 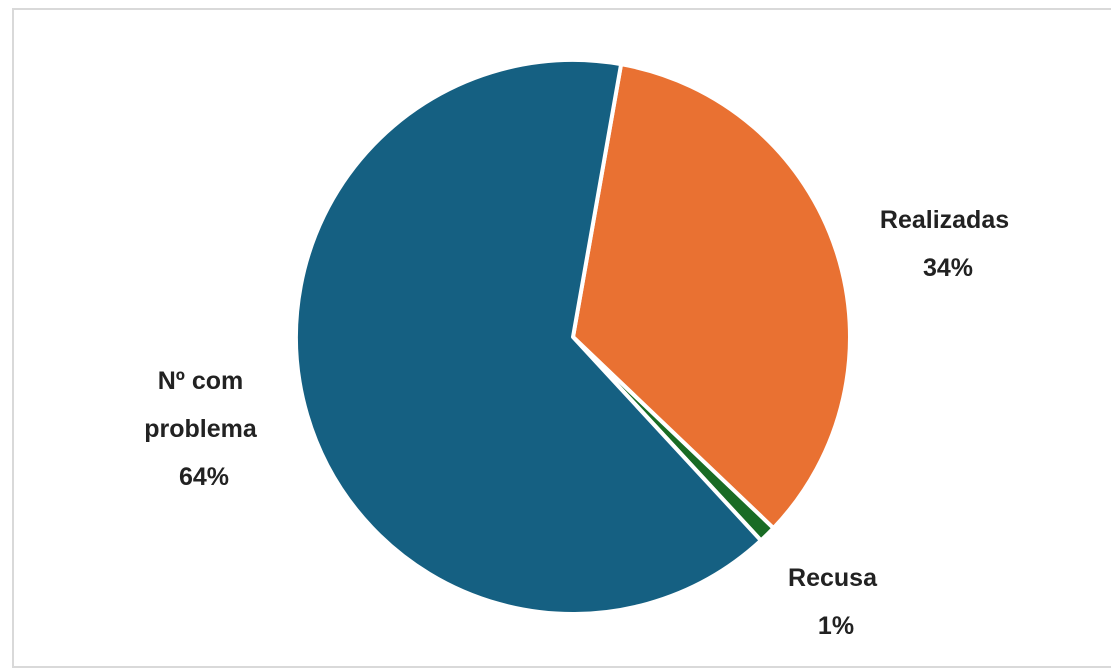 I want to click on slice-label-problema-name-line1: Nº com, so click(x=201, y=381).